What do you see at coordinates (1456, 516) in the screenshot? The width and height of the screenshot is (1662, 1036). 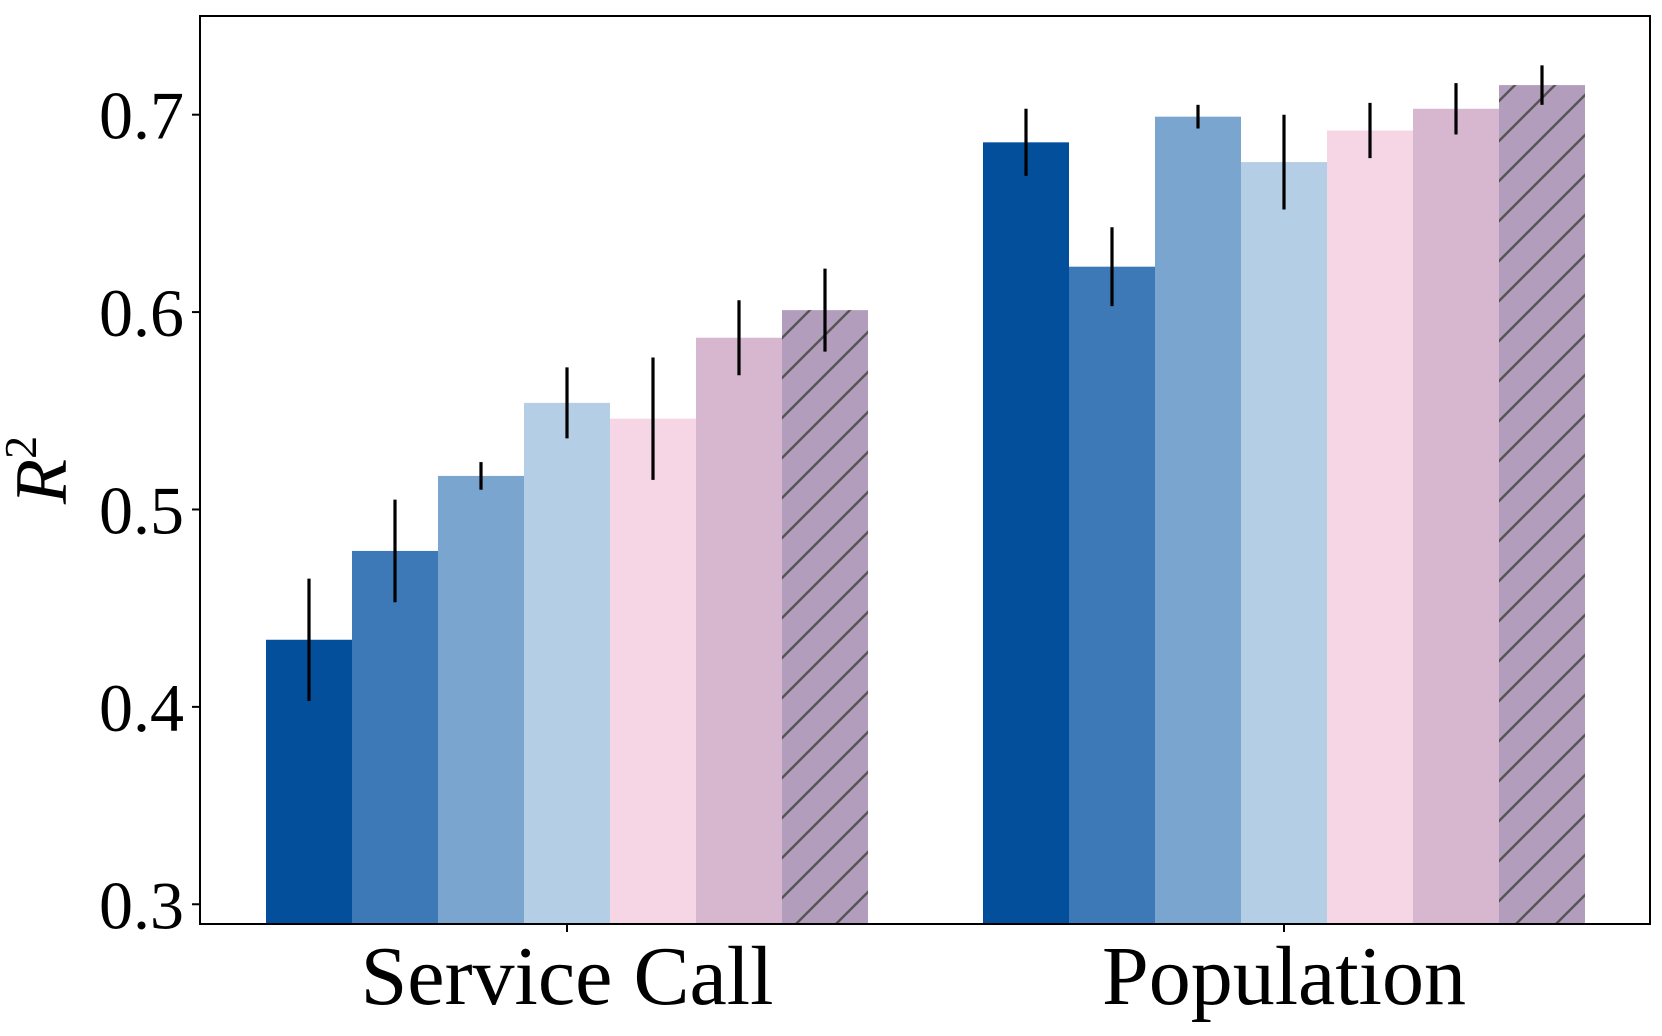 I see `bar-6-population` at bounding box center [1456, 516].